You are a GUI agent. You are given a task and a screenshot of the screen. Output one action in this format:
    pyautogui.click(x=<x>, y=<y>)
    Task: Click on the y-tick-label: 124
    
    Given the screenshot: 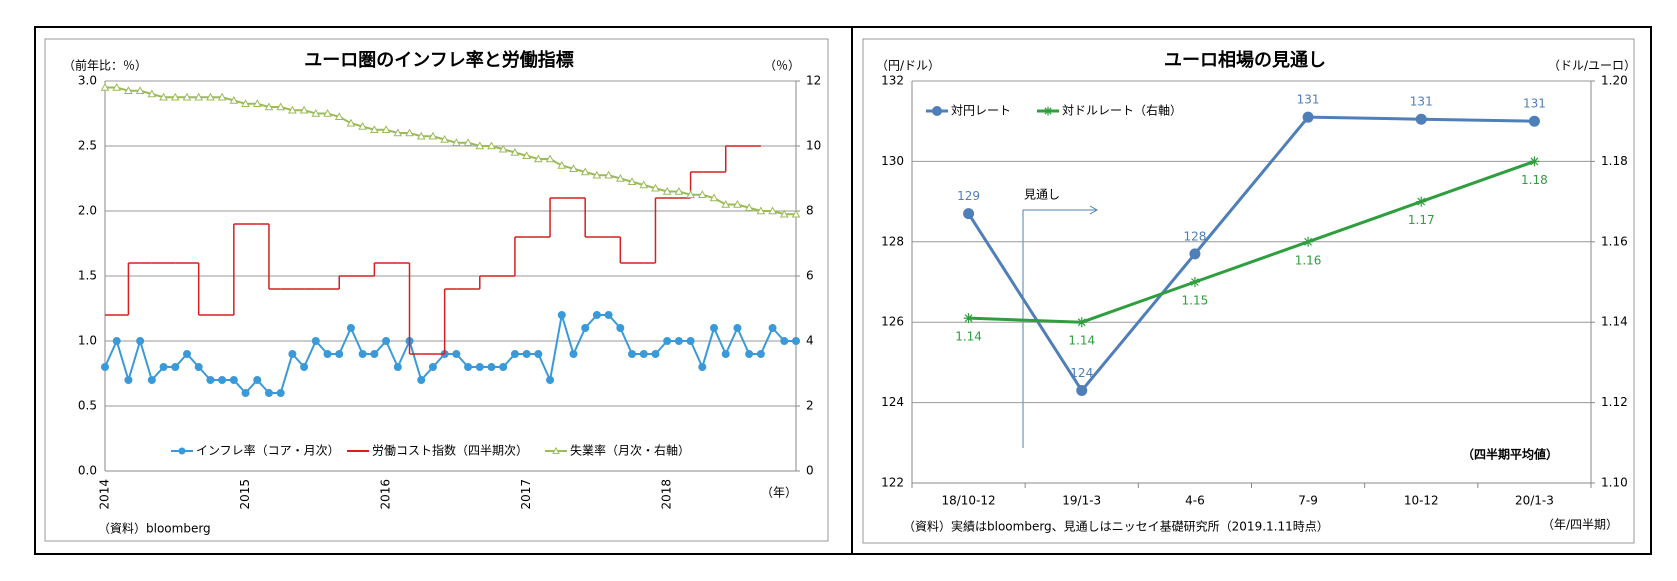 What is the action you would take?
    pyautogui.click(x=892, y=402)
    